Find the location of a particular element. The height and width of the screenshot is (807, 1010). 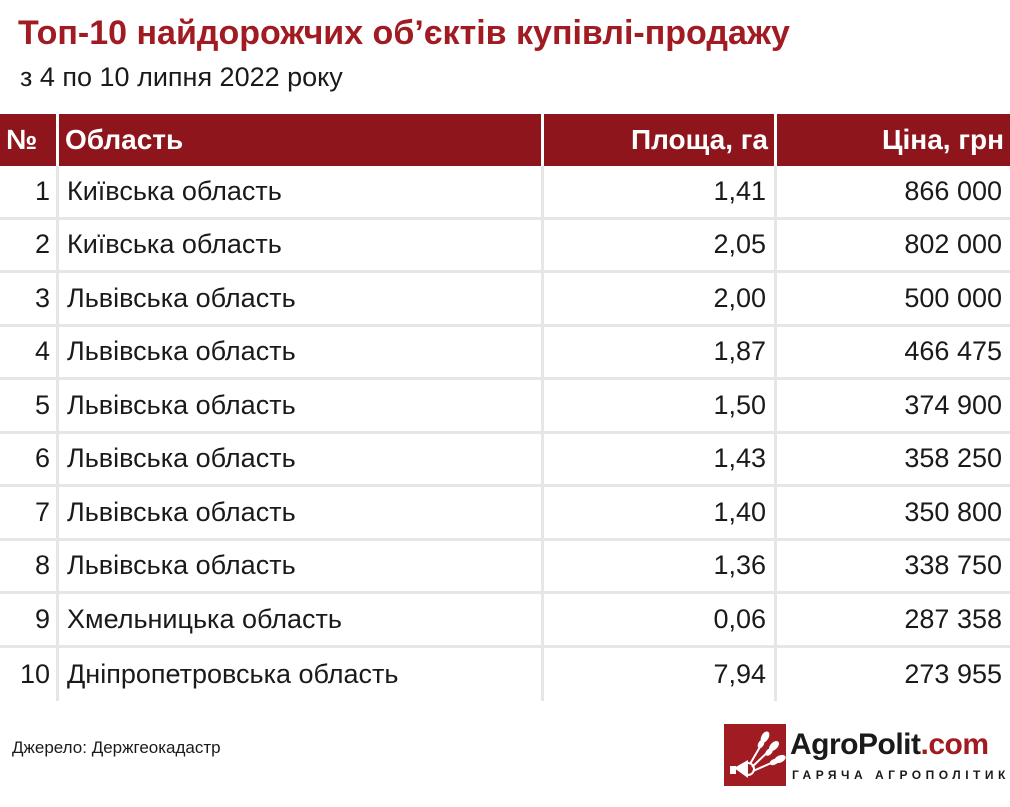

row-number: 2 is located at coordinates (29, 246).